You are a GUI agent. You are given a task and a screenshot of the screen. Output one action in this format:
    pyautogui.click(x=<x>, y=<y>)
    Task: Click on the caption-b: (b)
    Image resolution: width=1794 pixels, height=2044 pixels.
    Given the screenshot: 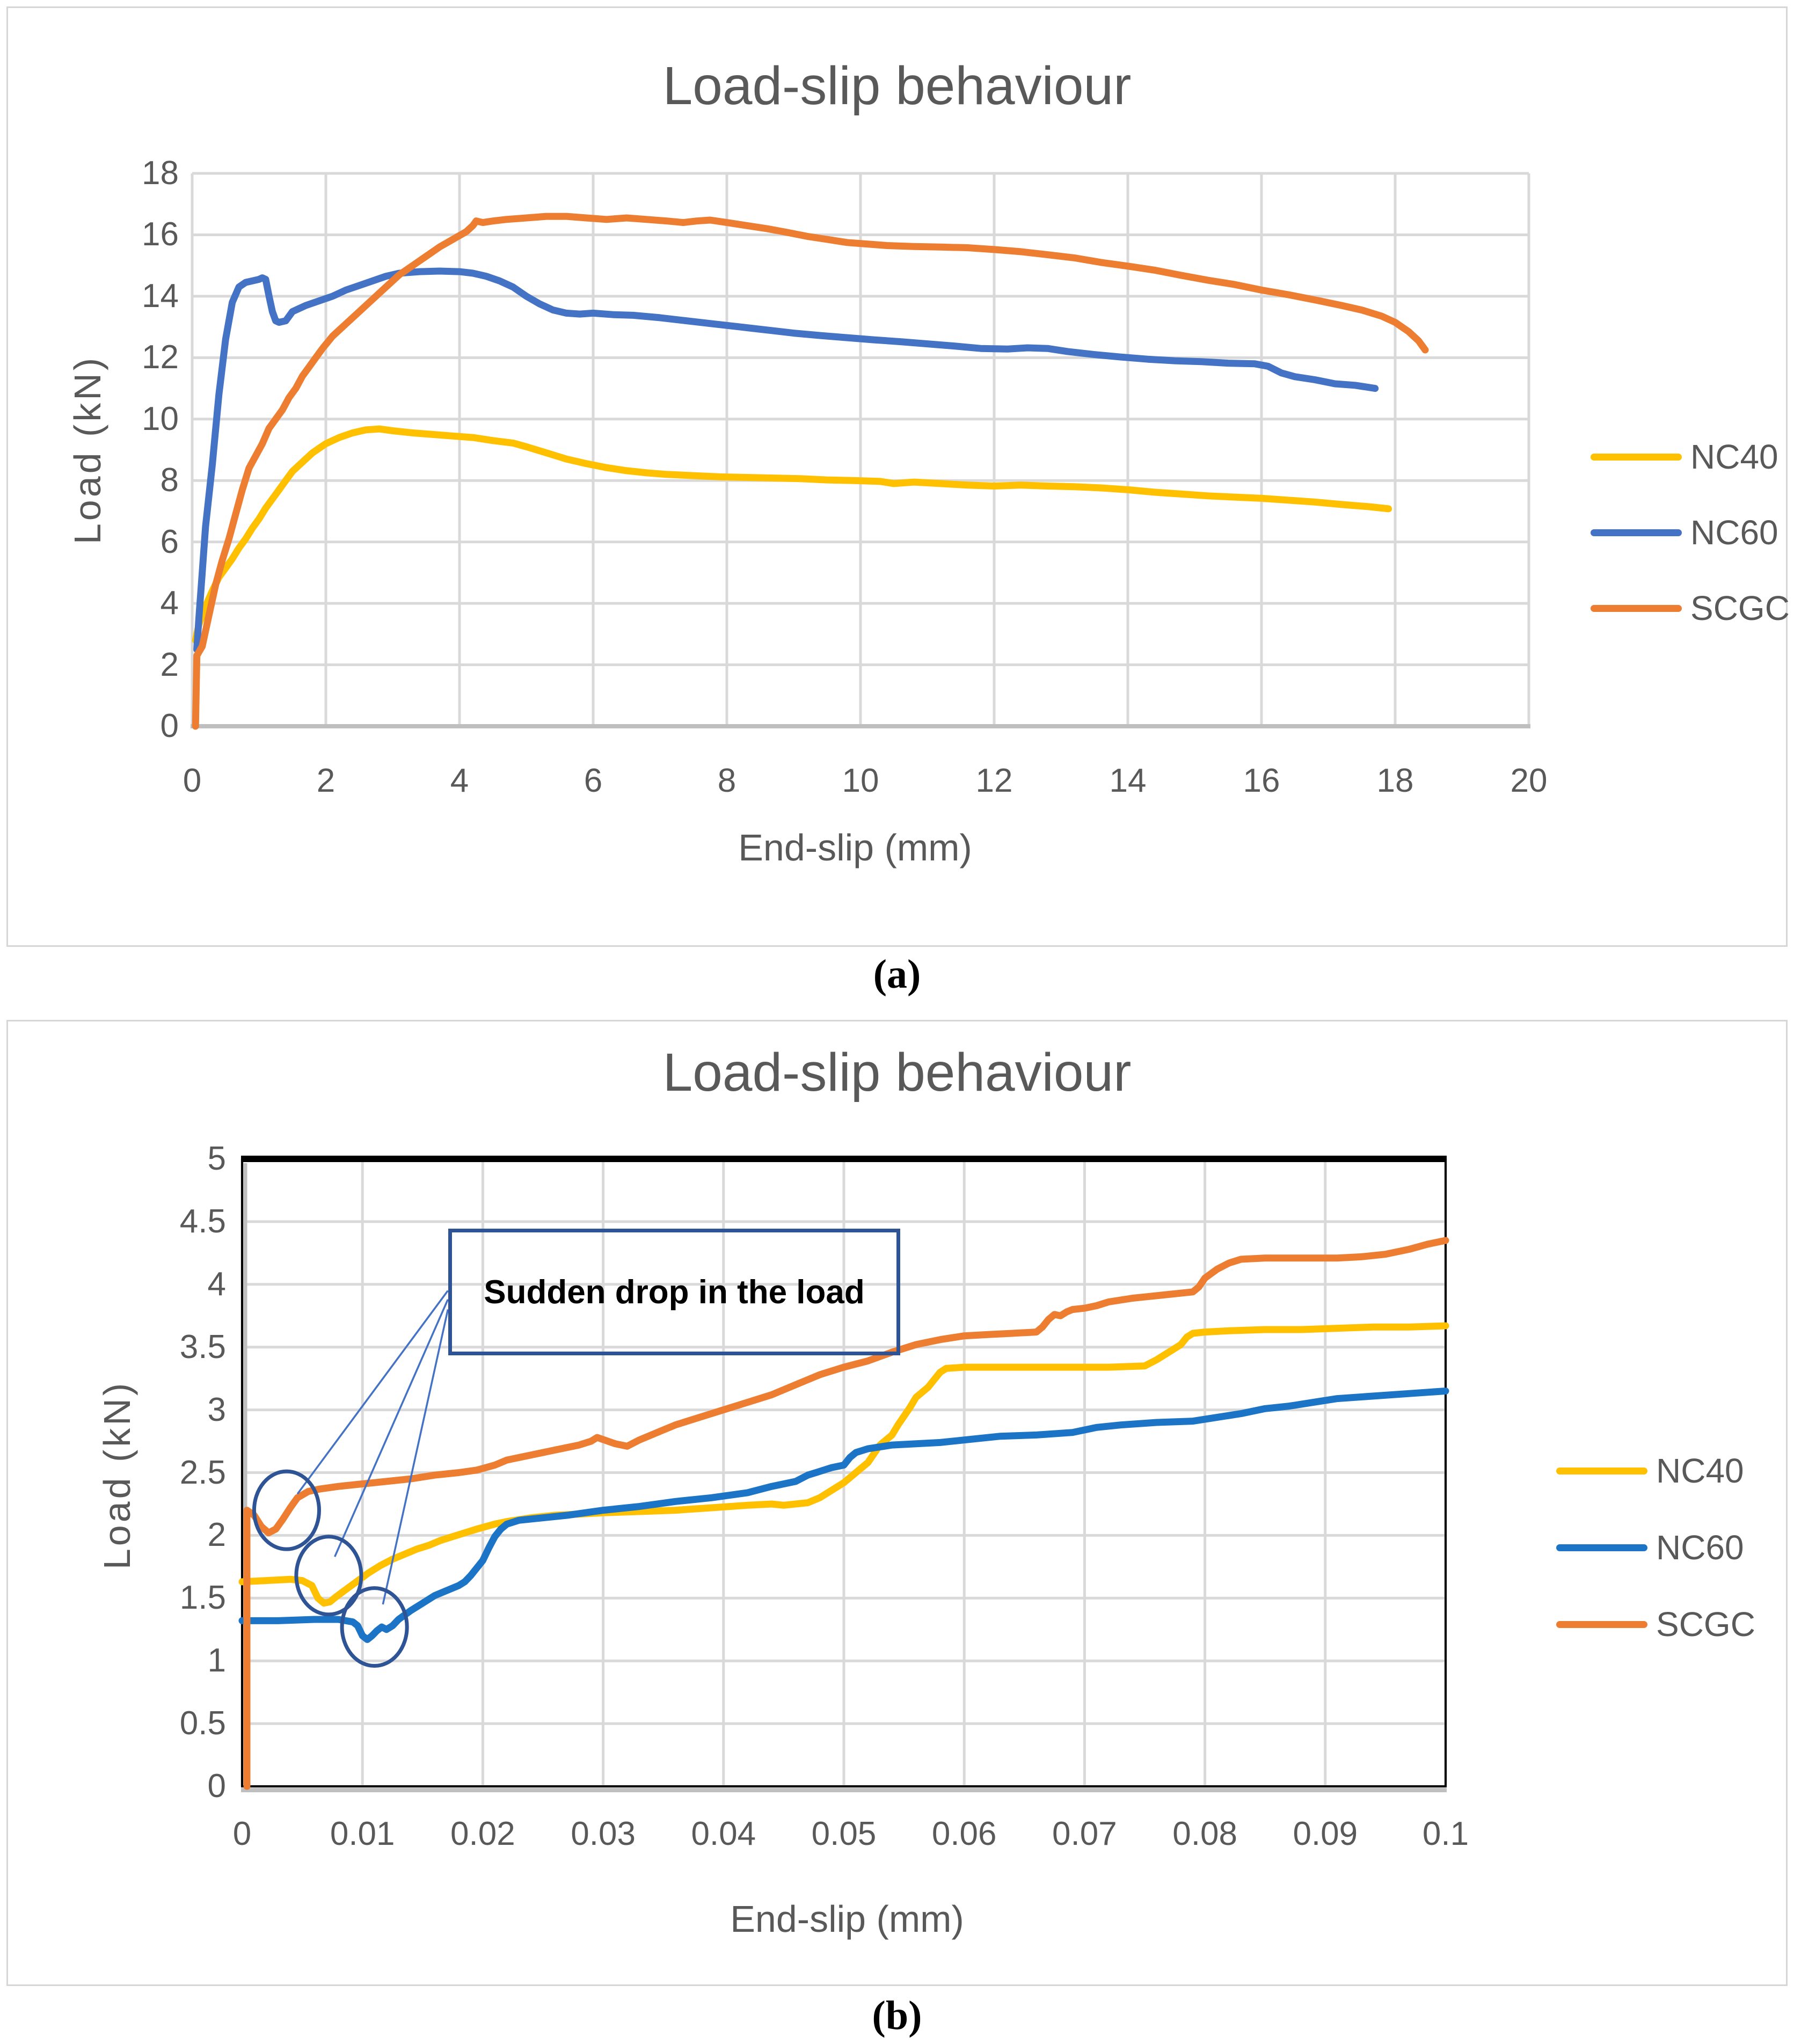 What is the action you would take?
    pyautogui.click(x=897, y=2015)
    